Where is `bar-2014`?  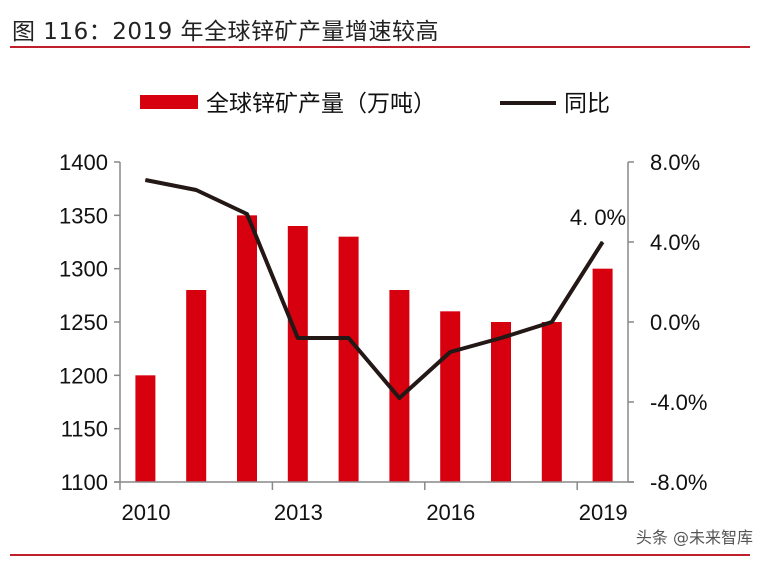 bar-2014 is located at coordinates (348, 359).